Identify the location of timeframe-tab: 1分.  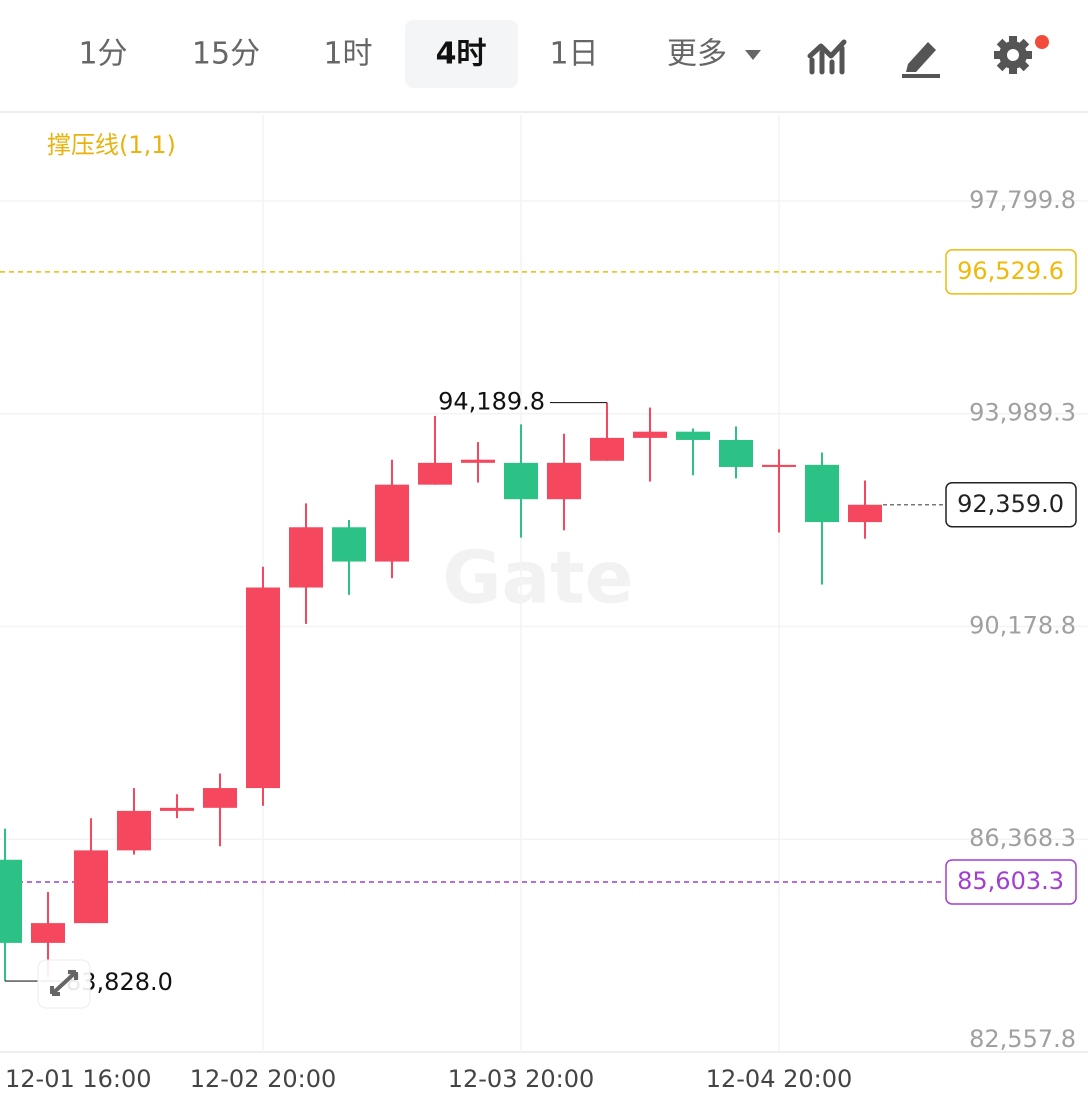
(102, 54).